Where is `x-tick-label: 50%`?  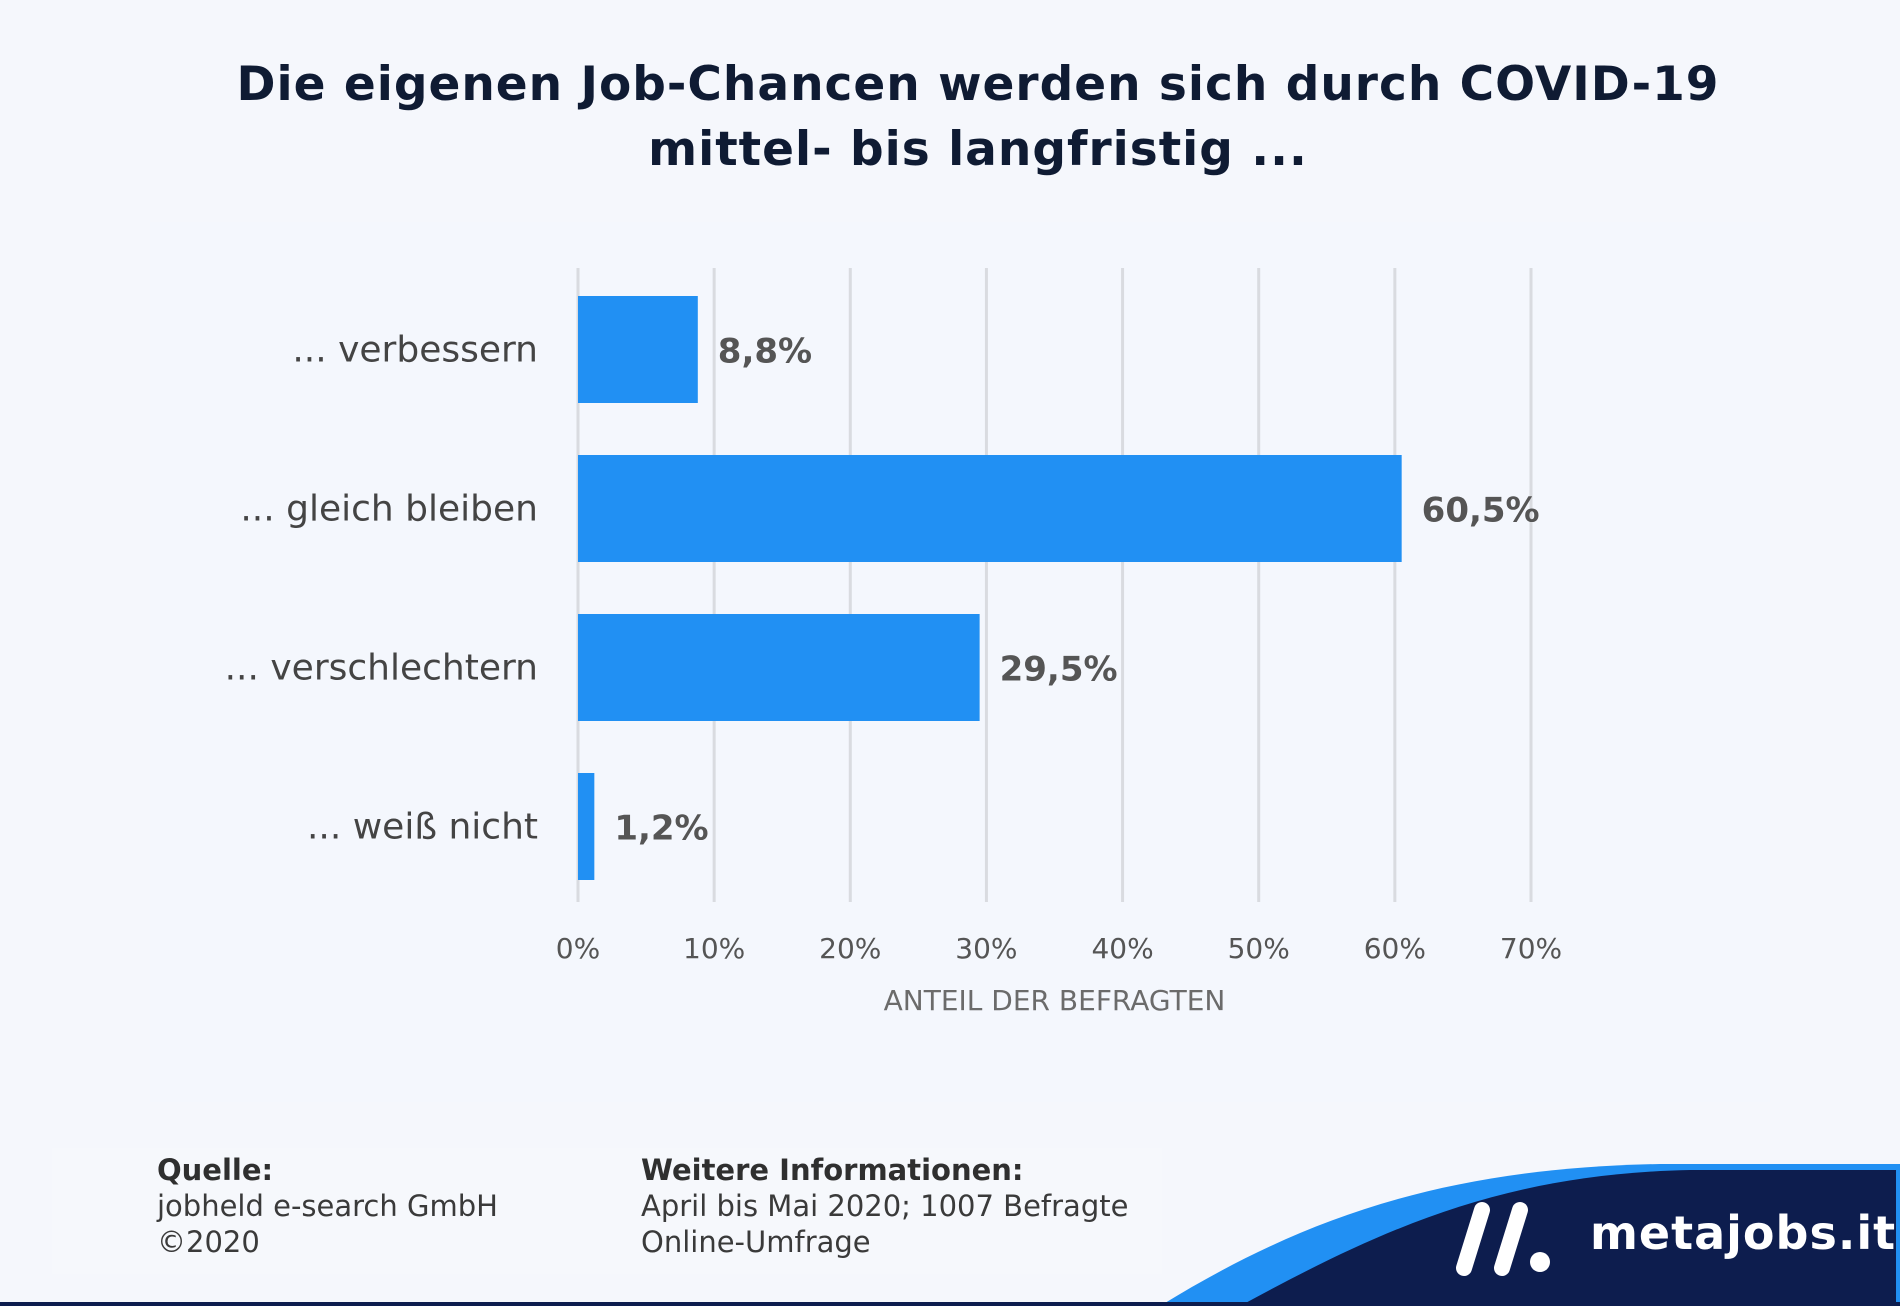
x-tick-label: 50% is located at coordinates (1259, 948).